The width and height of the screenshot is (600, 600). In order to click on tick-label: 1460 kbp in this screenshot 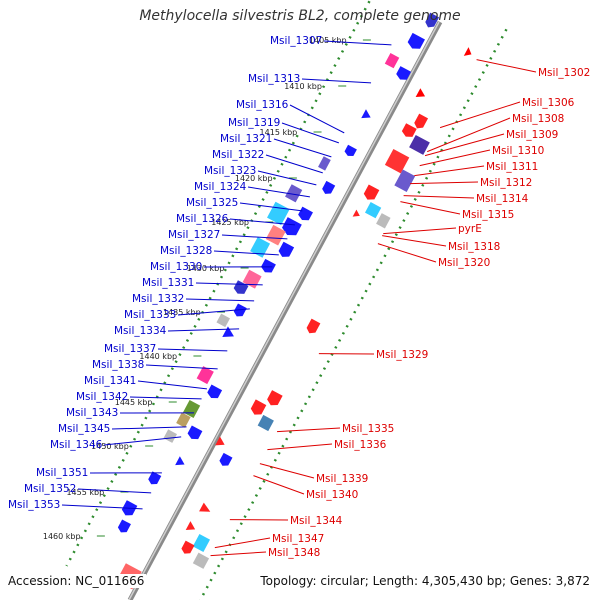, I will do `click(62, 536)`.